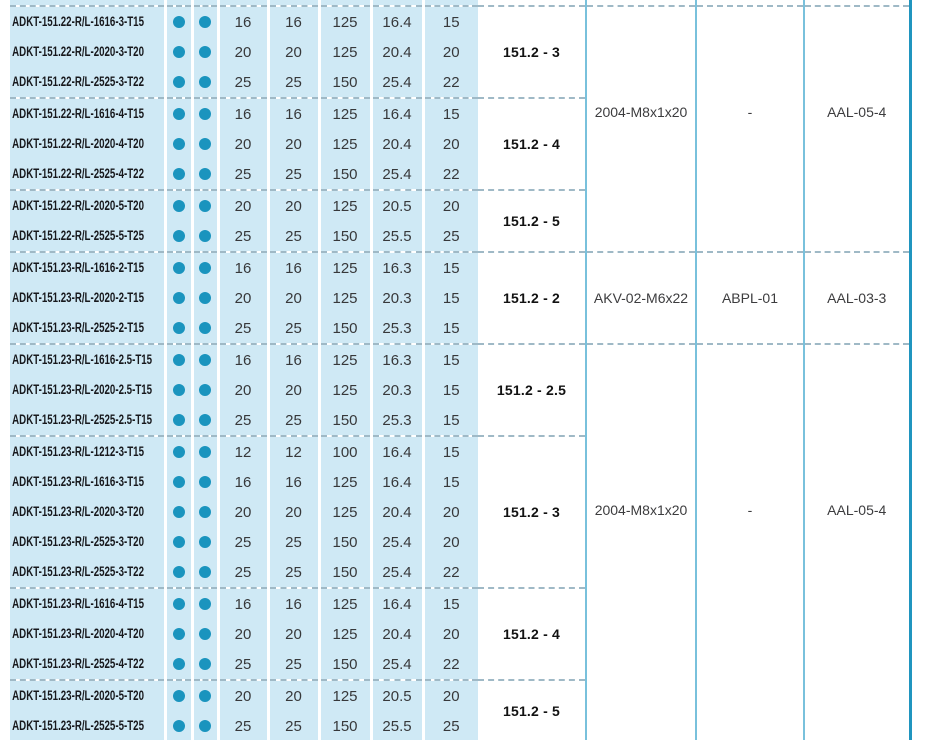 The image size is (925, 740). What do you see at coordinates (398, 725) in the screenshot?
I see `dimension-cell: 25.5` at bounding box center [398, 725].